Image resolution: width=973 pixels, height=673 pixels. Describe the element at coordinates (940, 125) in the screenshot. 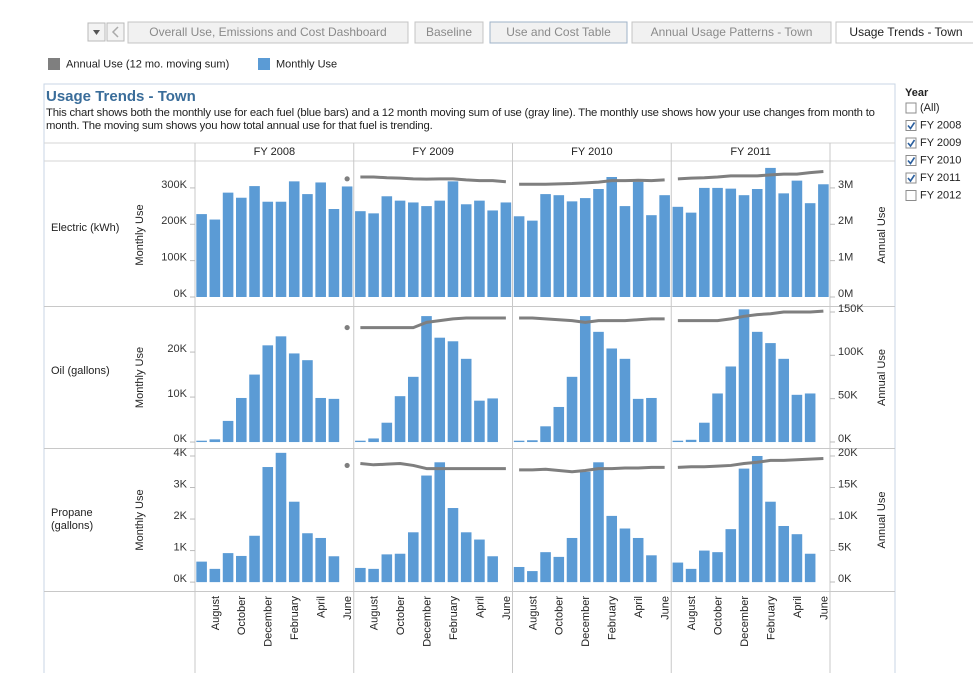

I see `filter-option: FY 2008` at that location.